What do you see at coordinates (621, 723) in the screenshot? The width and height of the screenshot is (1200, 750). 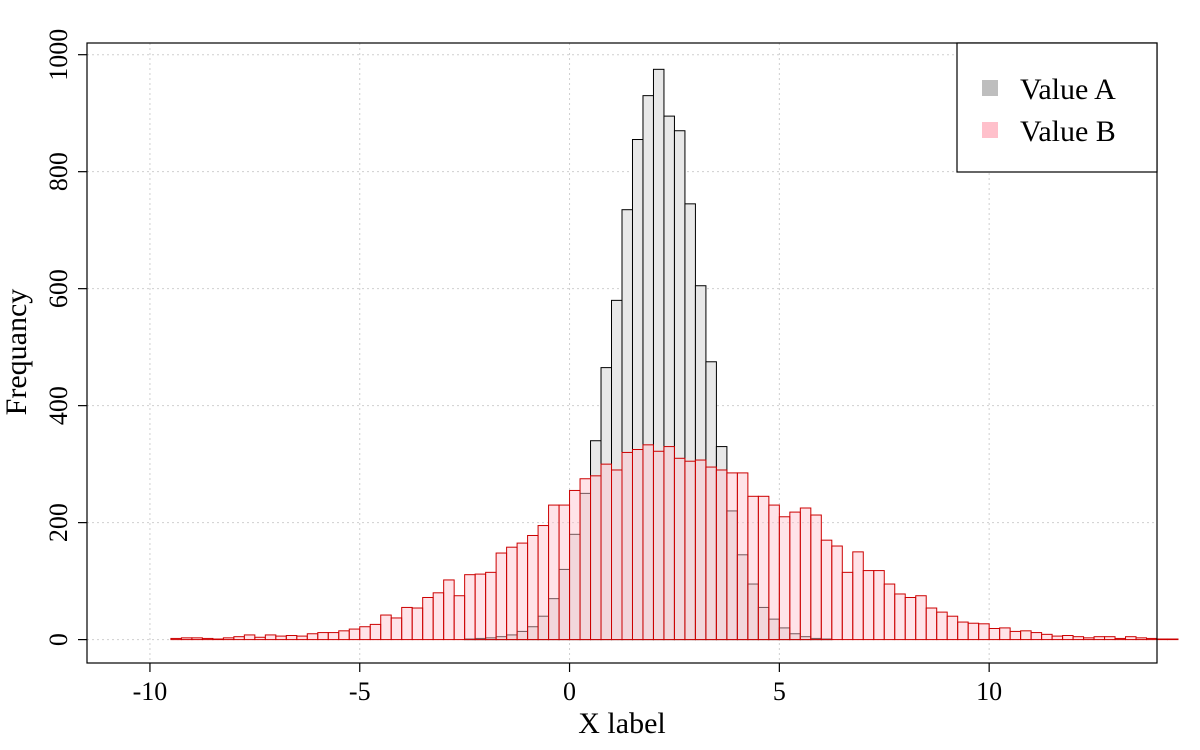 I see `x-axis-title: X label` at bounding box center [621, 723].